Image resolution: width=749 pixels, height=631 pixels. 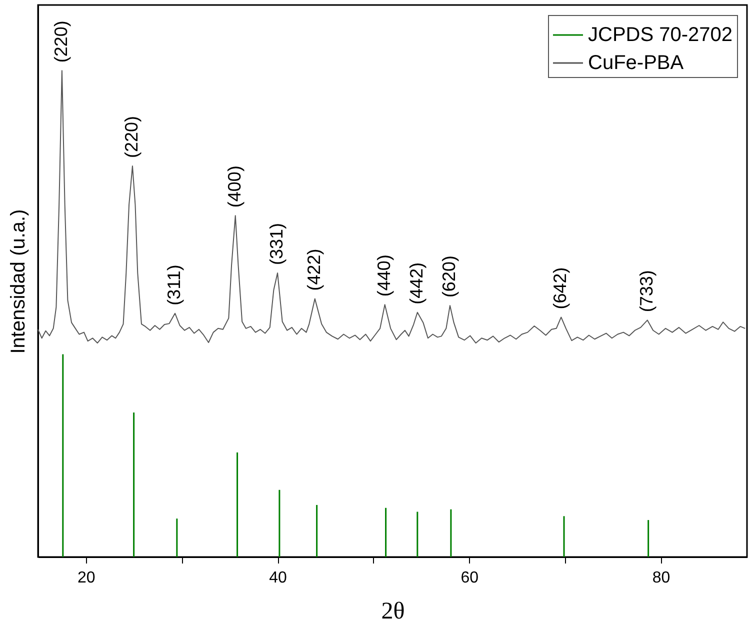 I want to click on annotation: (440), so click(x=384, y=275).